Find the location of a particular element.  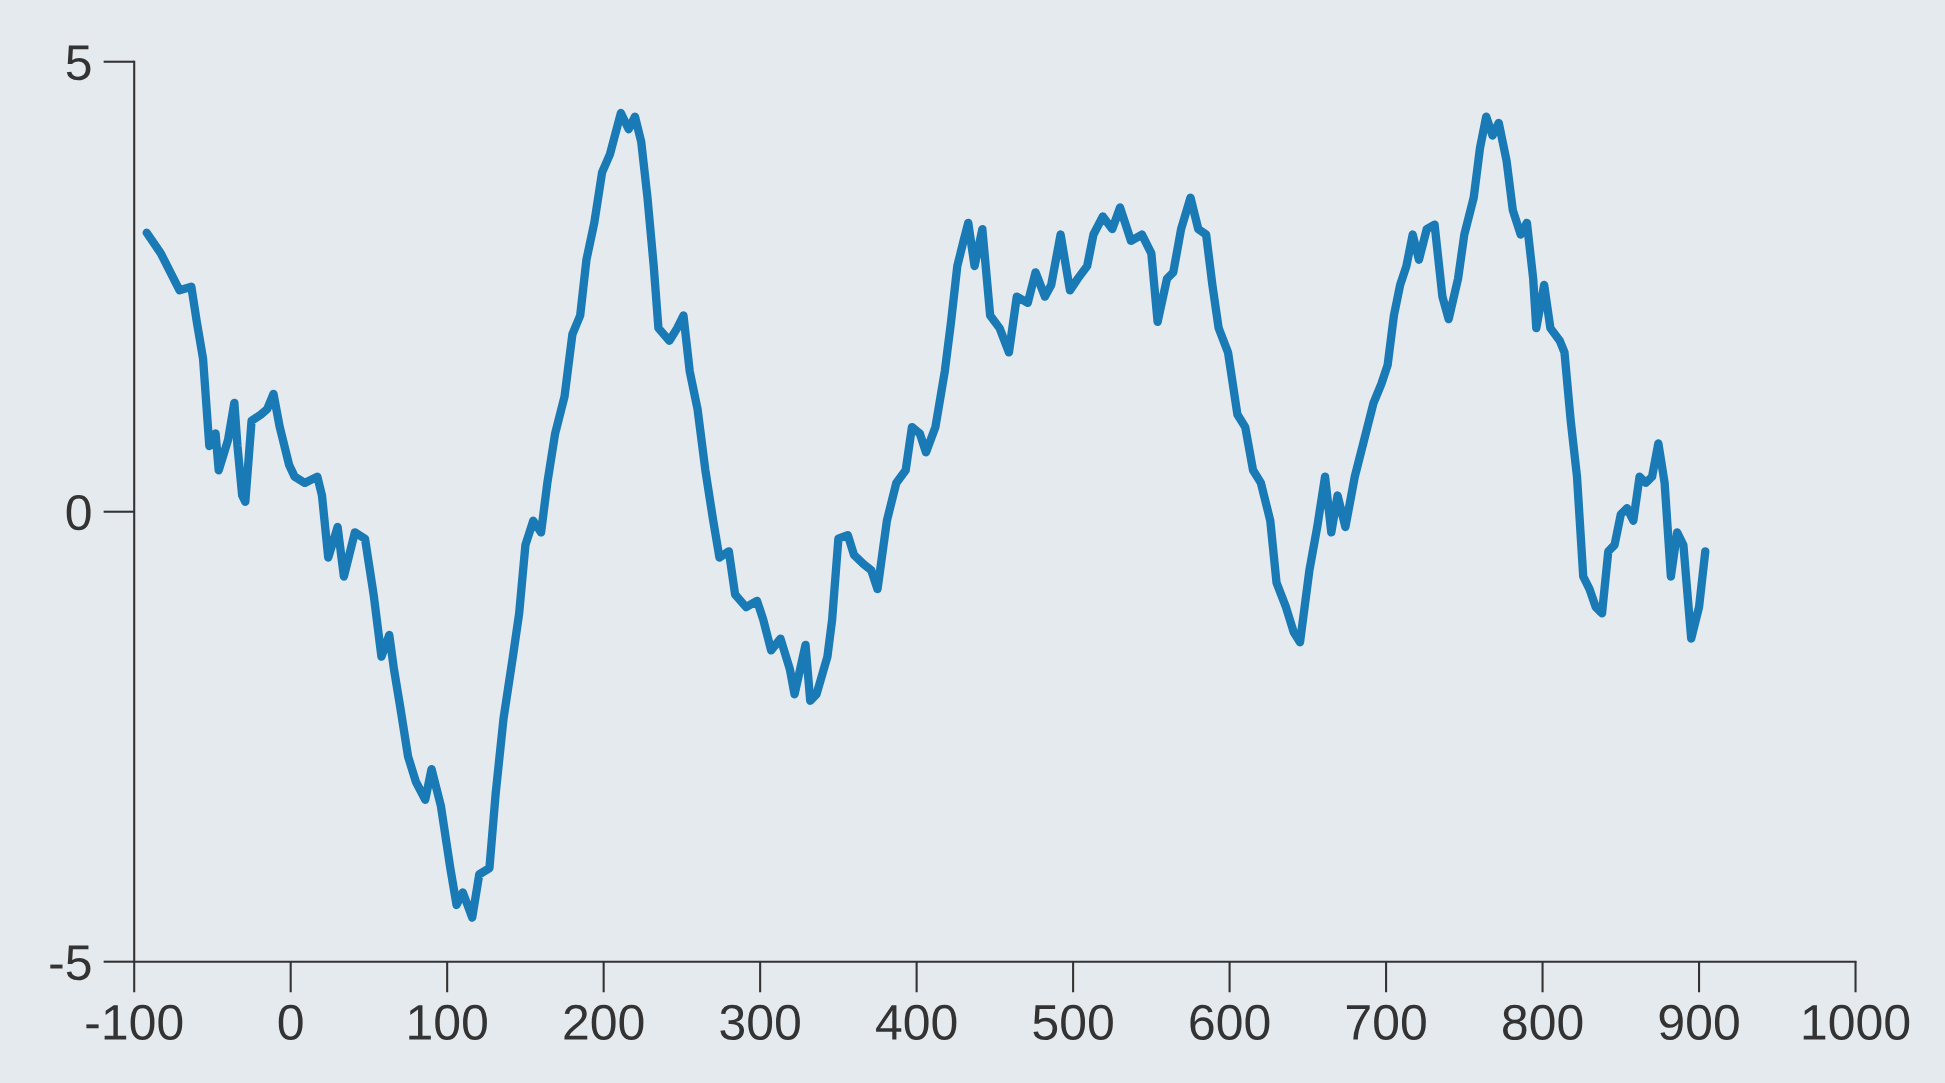

x-tick-label: 300 is located at coordinates (760, 1022).